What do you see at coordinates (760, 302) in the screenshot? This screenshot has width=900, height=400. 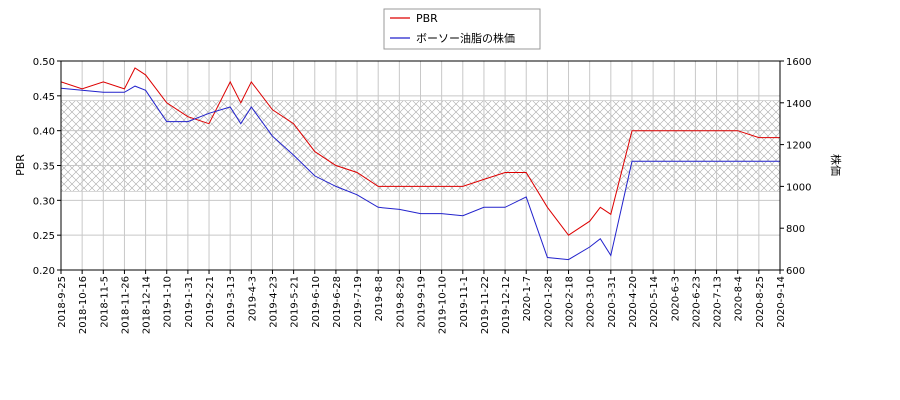 I see `x-tick-label: 2020-8-25` at bounding box center [760, 302].